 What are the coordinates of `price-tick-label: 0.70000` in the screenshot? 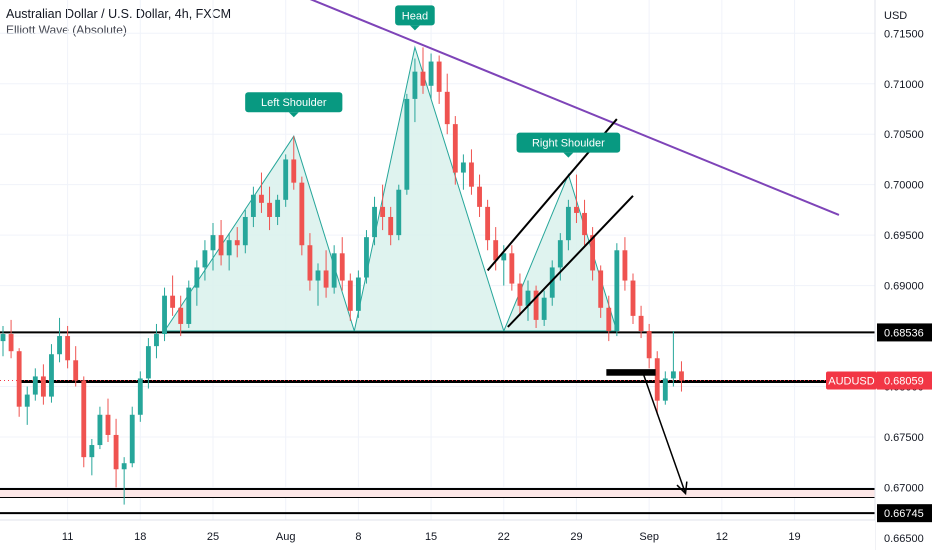 It's located at (904, 186).